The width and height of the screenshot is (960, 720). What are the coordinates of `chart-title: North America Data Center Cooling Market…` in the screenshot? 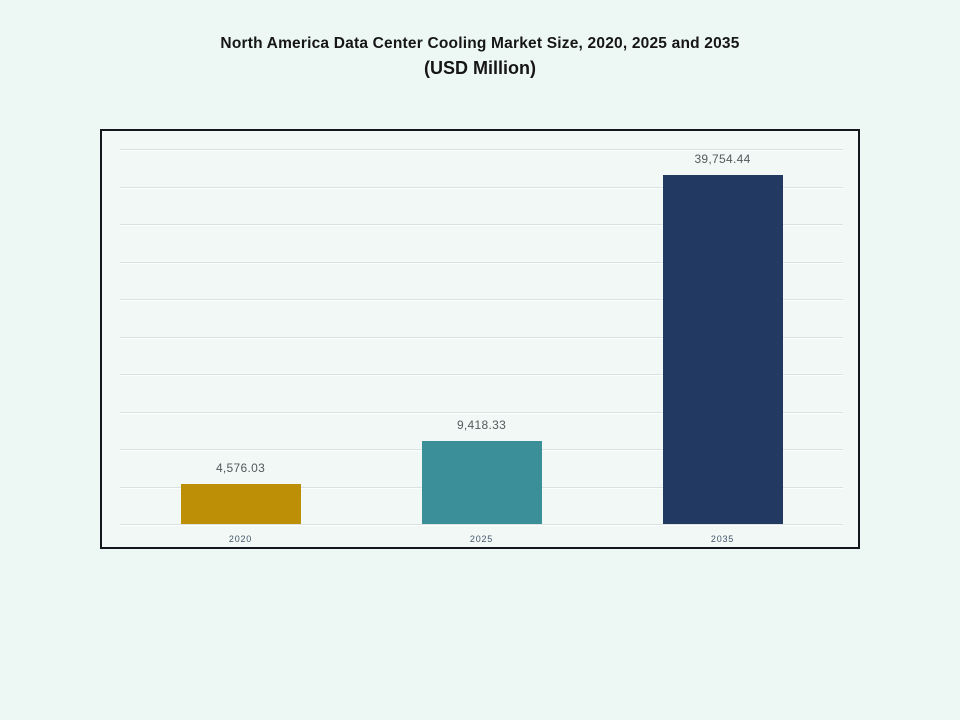 It's located at (480, 43).